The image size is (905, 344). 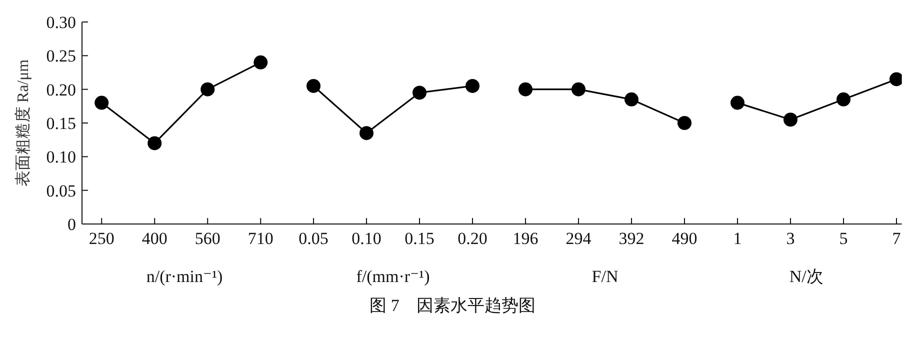 I want to click on x-tick-label: 0.20, so click(x=473, y=238).